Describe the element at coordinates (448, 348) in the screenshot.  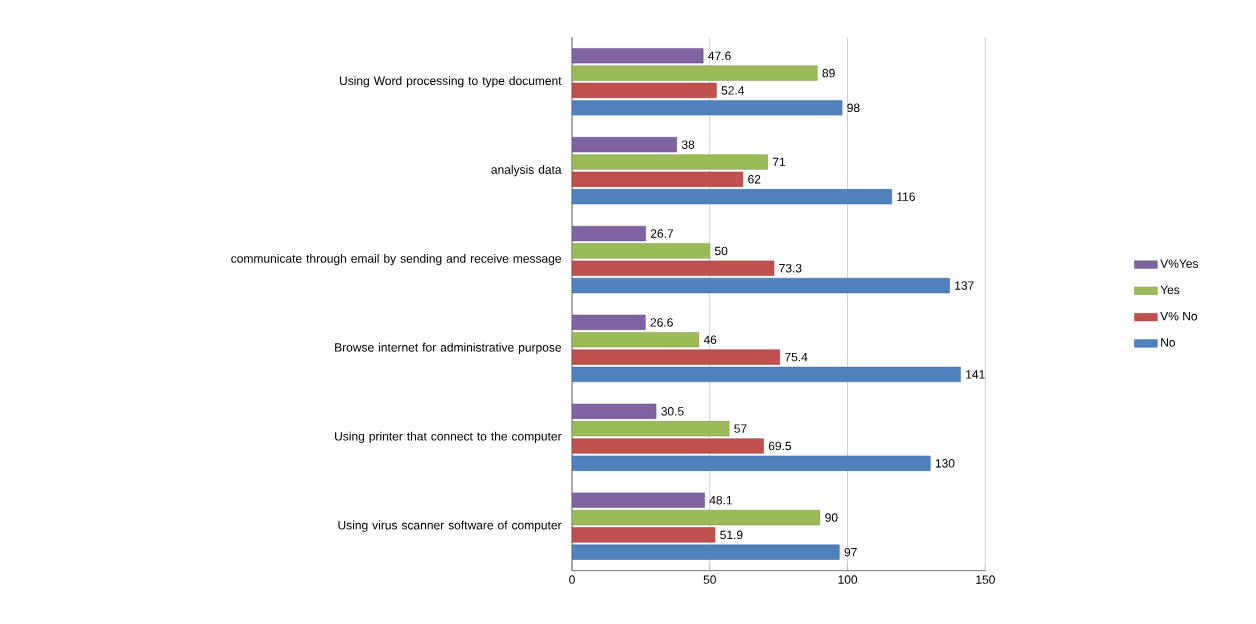
I see `y-tick-label: Browse internet for administrative purpose` at that location.